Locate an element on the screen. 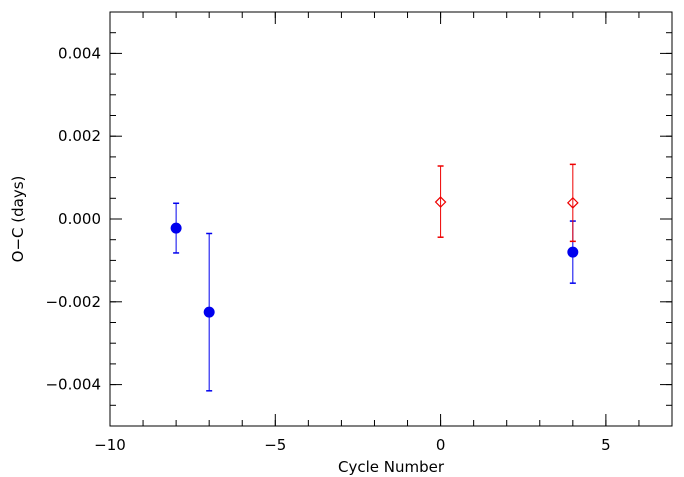 The image size is (684, 477). x-tick-label: −10 is located at coordinates (110, 445).